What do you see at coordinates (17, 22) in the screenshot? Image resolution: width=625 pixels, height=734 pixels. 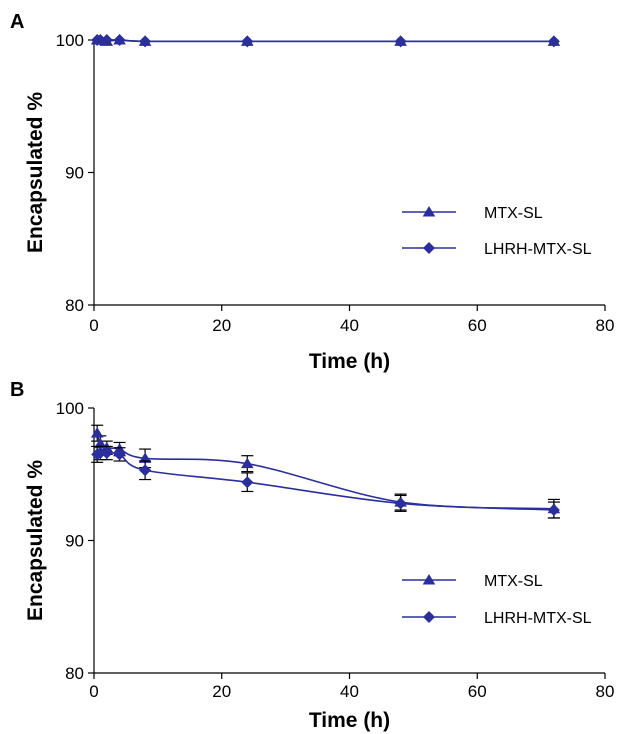 I see `panel-letter: A` at bounding box center [17, 22].